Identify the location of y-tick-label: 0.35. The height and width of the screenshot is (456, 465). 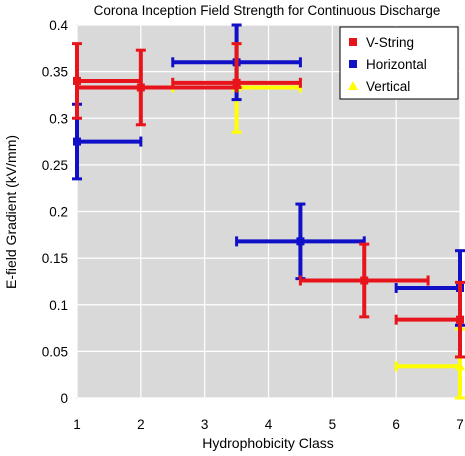
(55, 72).